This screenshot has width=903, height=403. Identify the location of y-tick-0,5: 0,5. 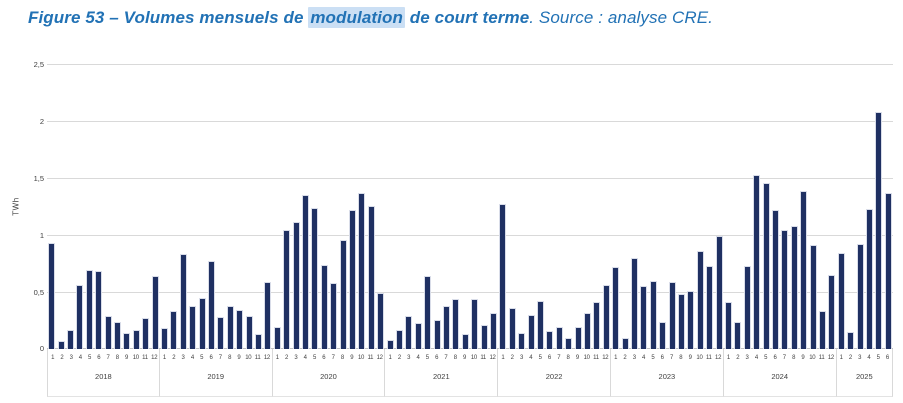
(38, 292).